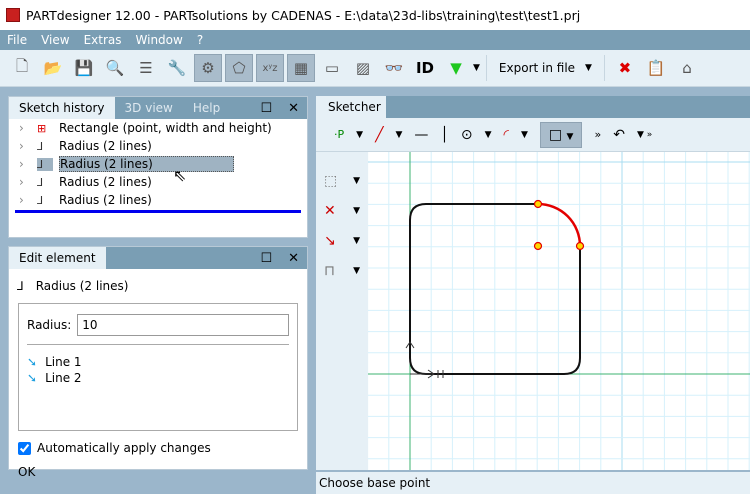 This screenshot has width=750, height=494. I want to click on fillet-tool: ↘ ▼, so click(342, 241).